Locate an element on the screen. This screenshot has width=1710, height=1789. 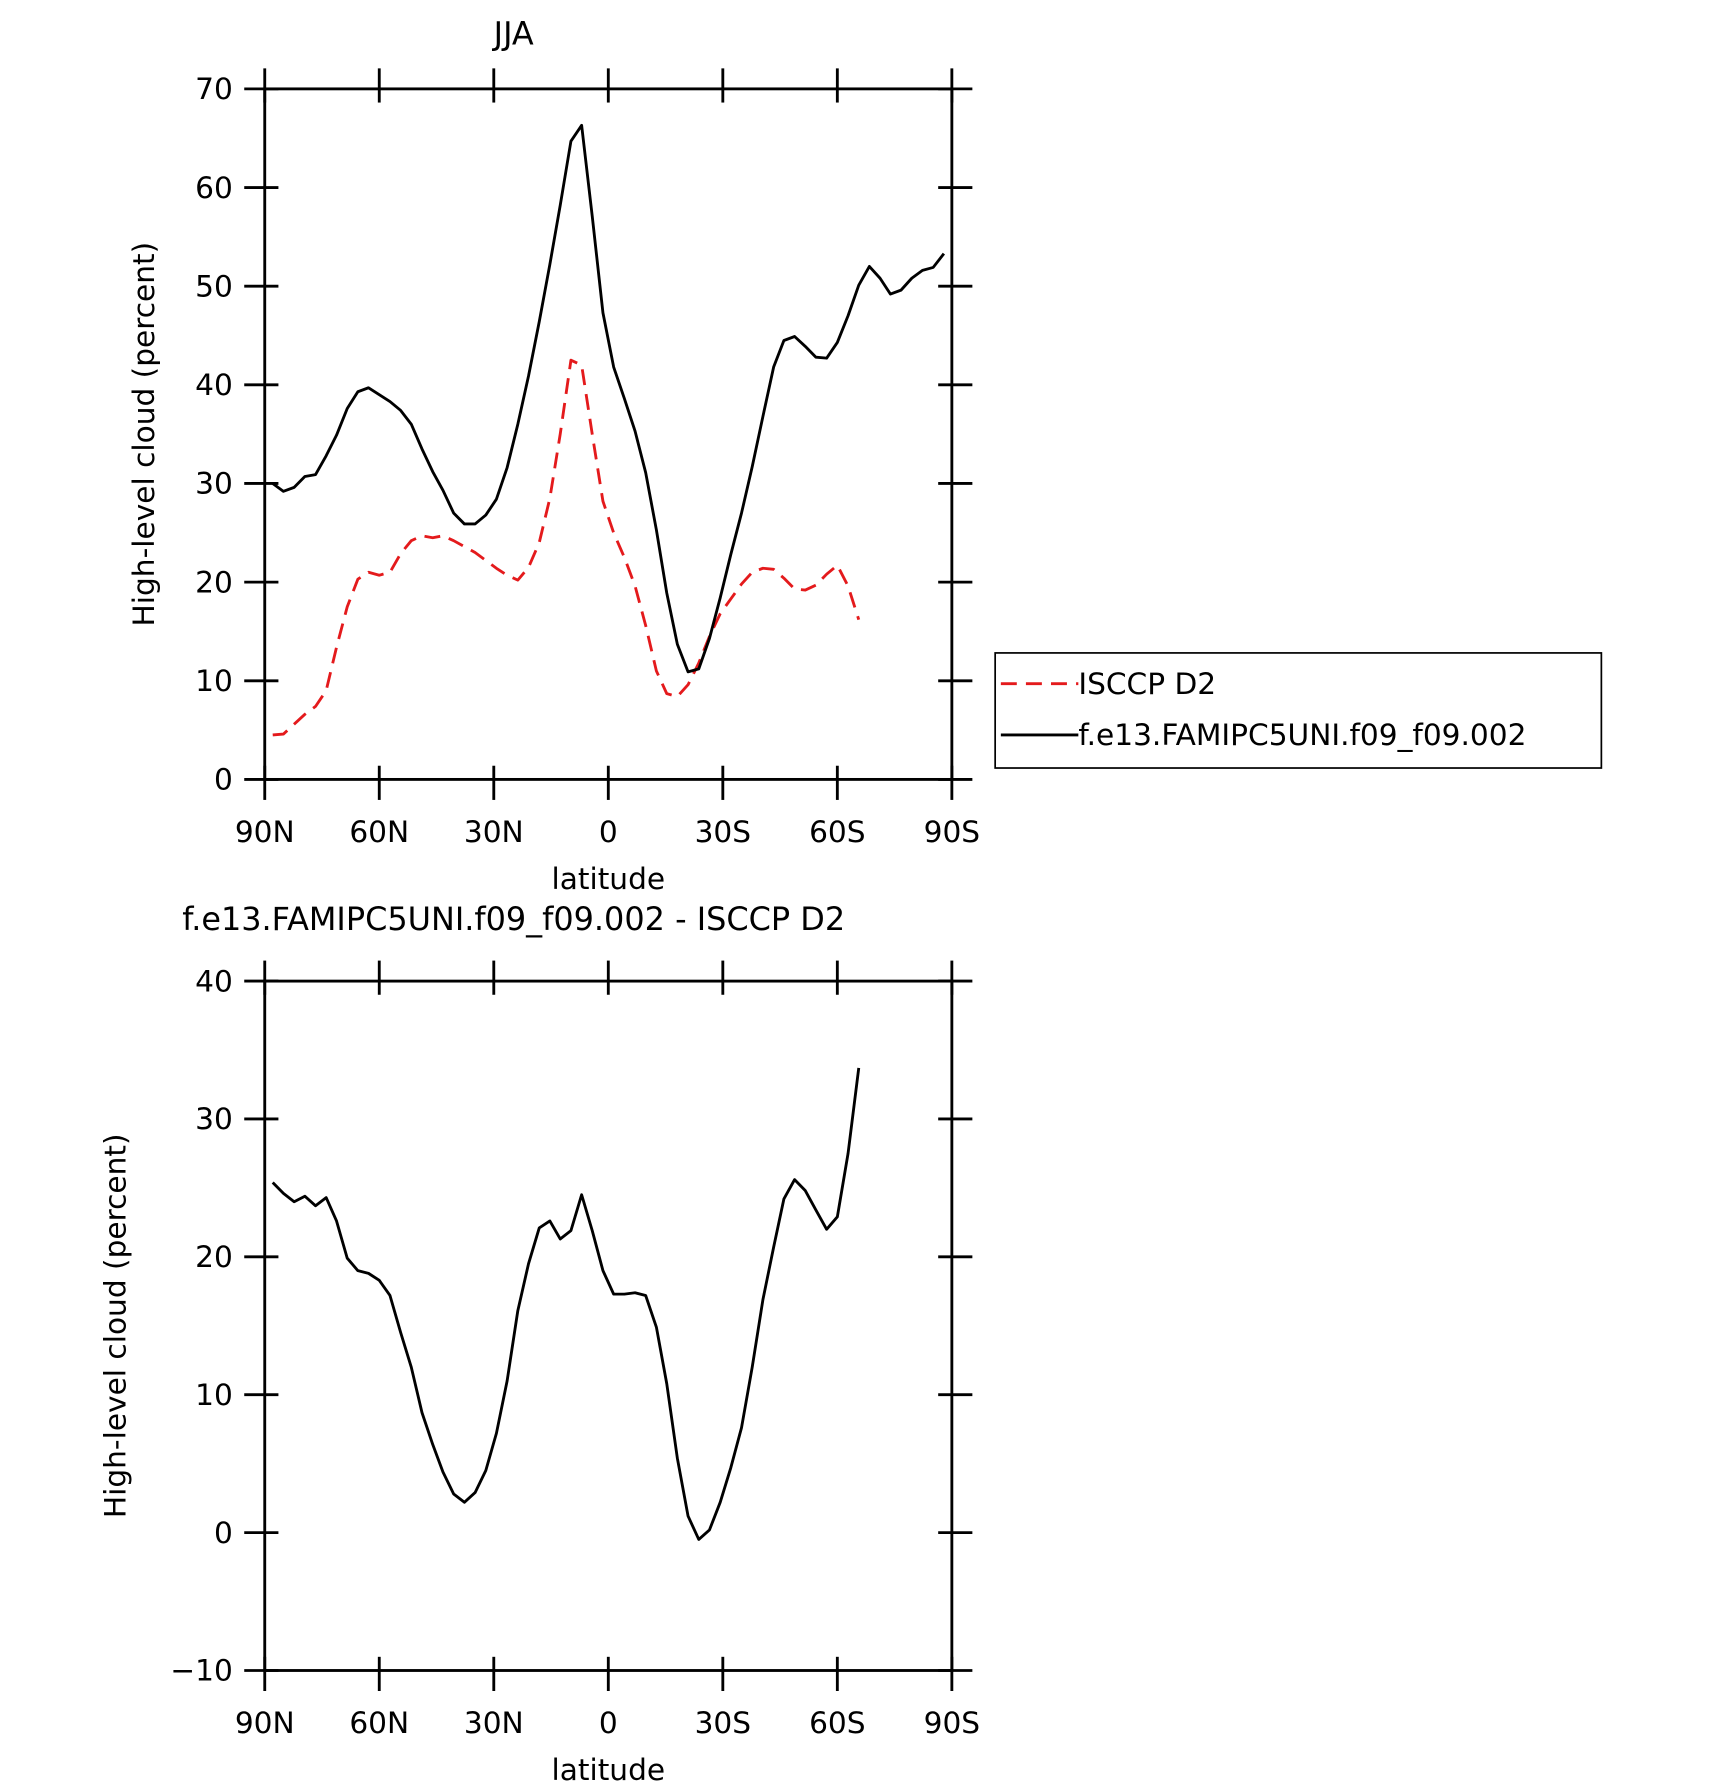
y-tick-label: 60 is located at coordinates (214, 188).